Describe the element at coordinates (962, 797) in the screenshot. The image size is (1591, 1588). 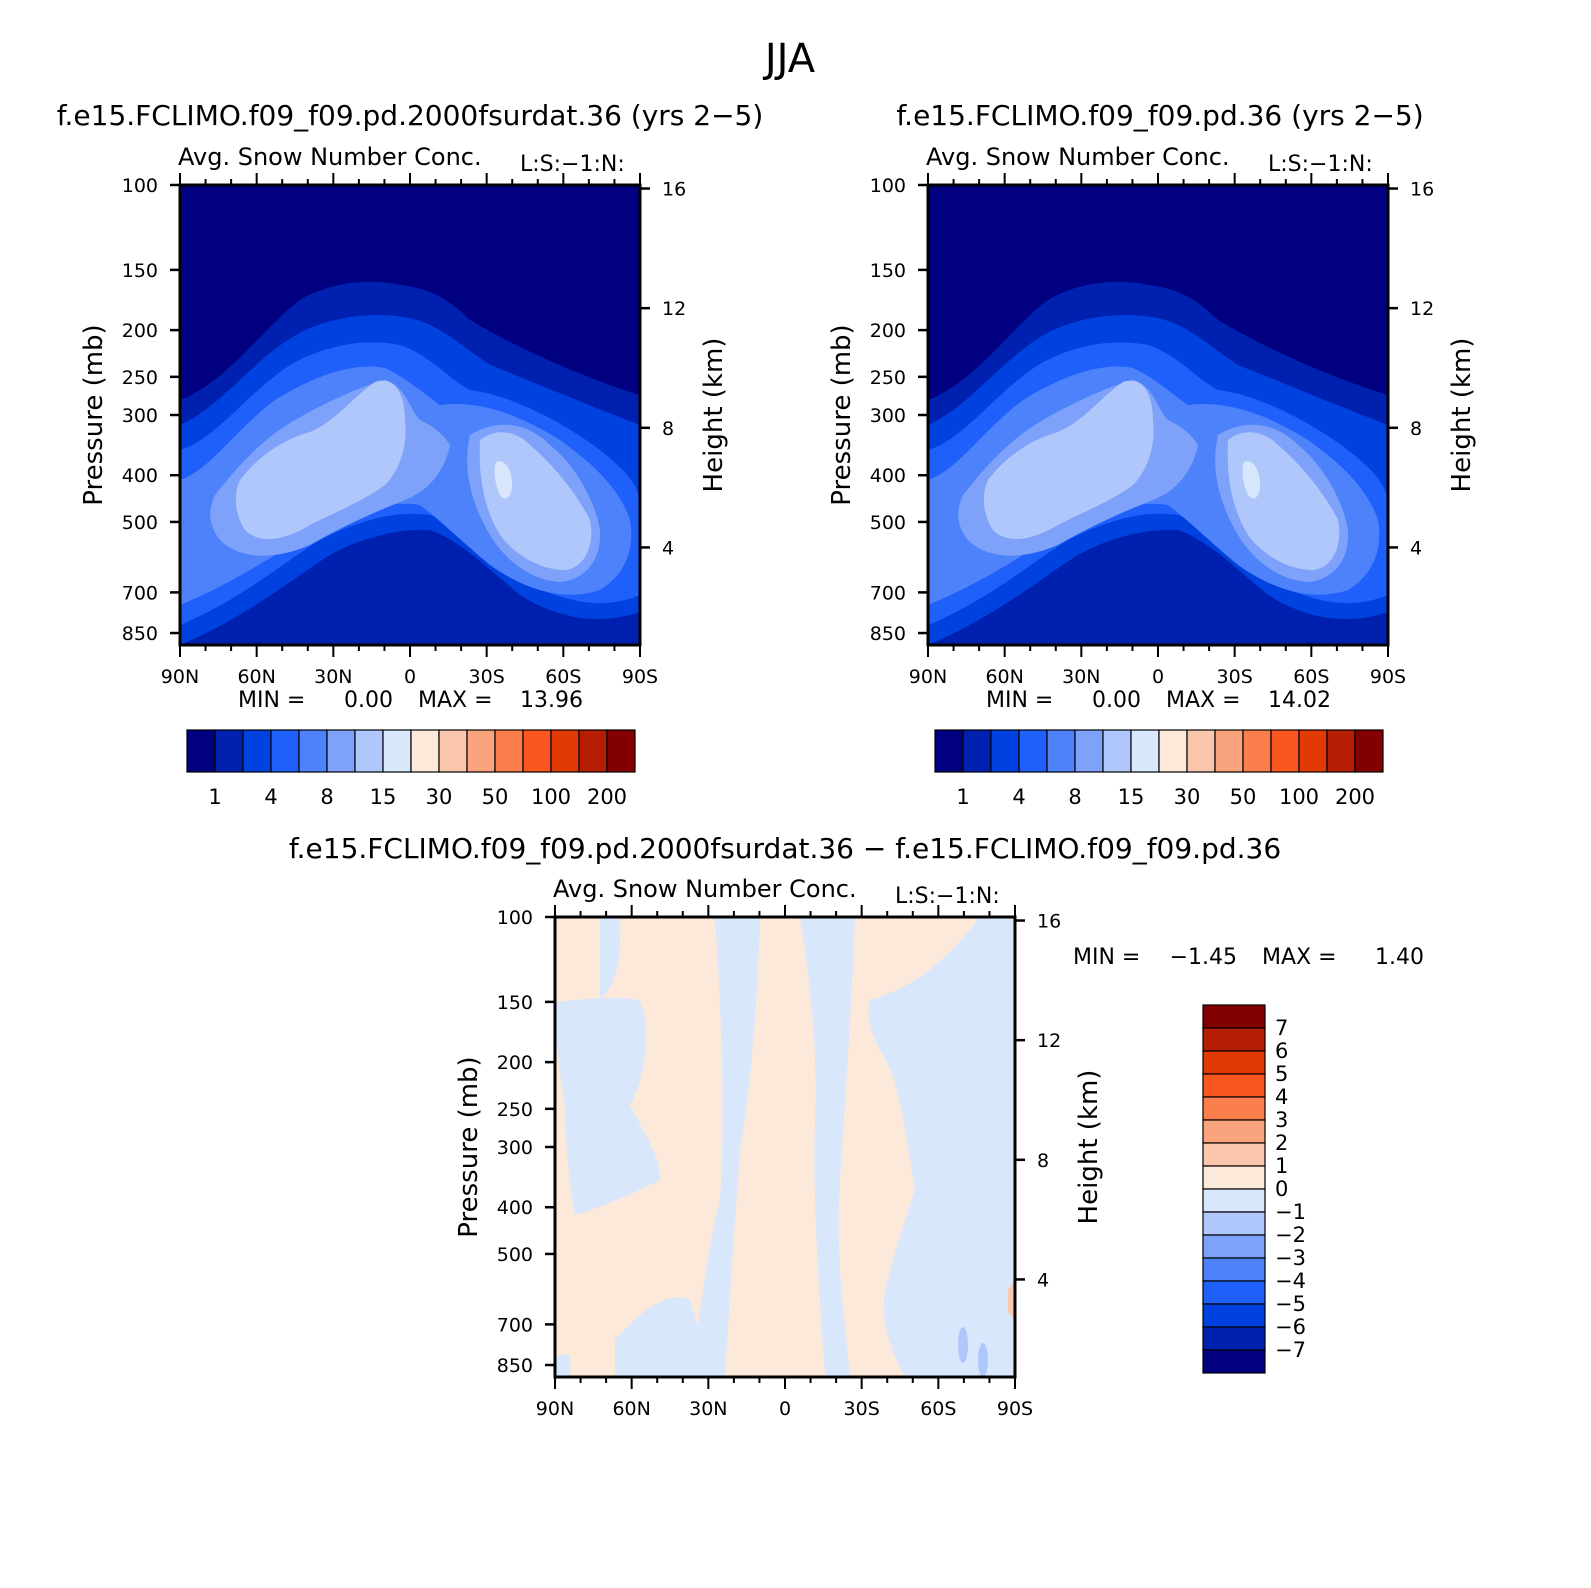
I see `colorbar-label: 1` at that location.